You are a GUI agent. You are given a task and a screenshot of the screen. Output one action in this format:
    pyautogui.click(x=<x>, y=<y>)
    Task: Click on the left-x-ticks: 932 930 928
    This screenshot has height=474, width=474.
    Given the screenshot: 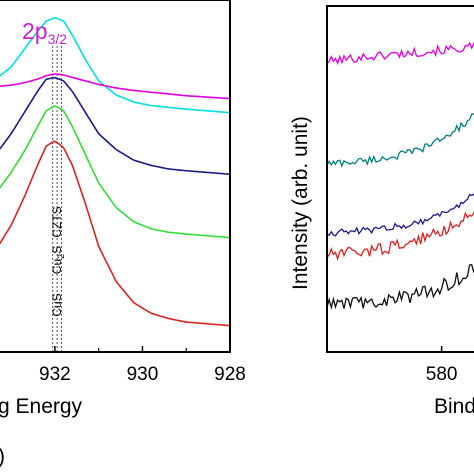 What is the action you would take?
    pyautogui.click(x=142, y=365)
    